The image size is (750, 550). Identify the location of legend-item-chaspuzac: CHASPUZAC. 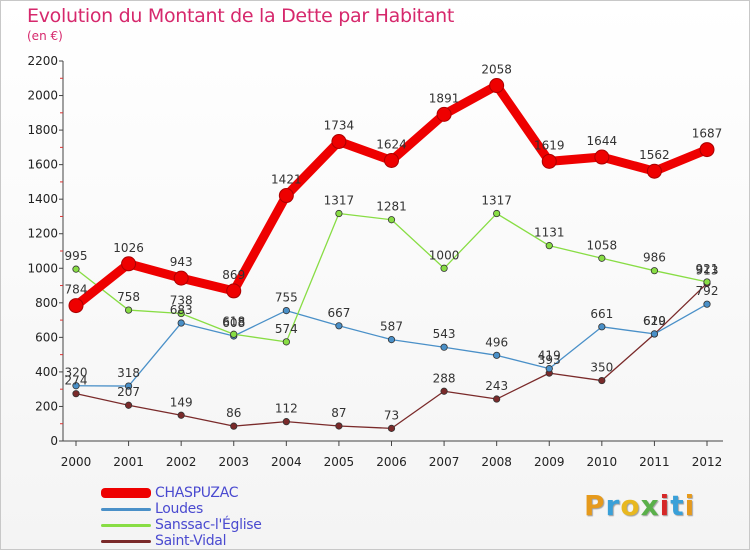
(181, 493).